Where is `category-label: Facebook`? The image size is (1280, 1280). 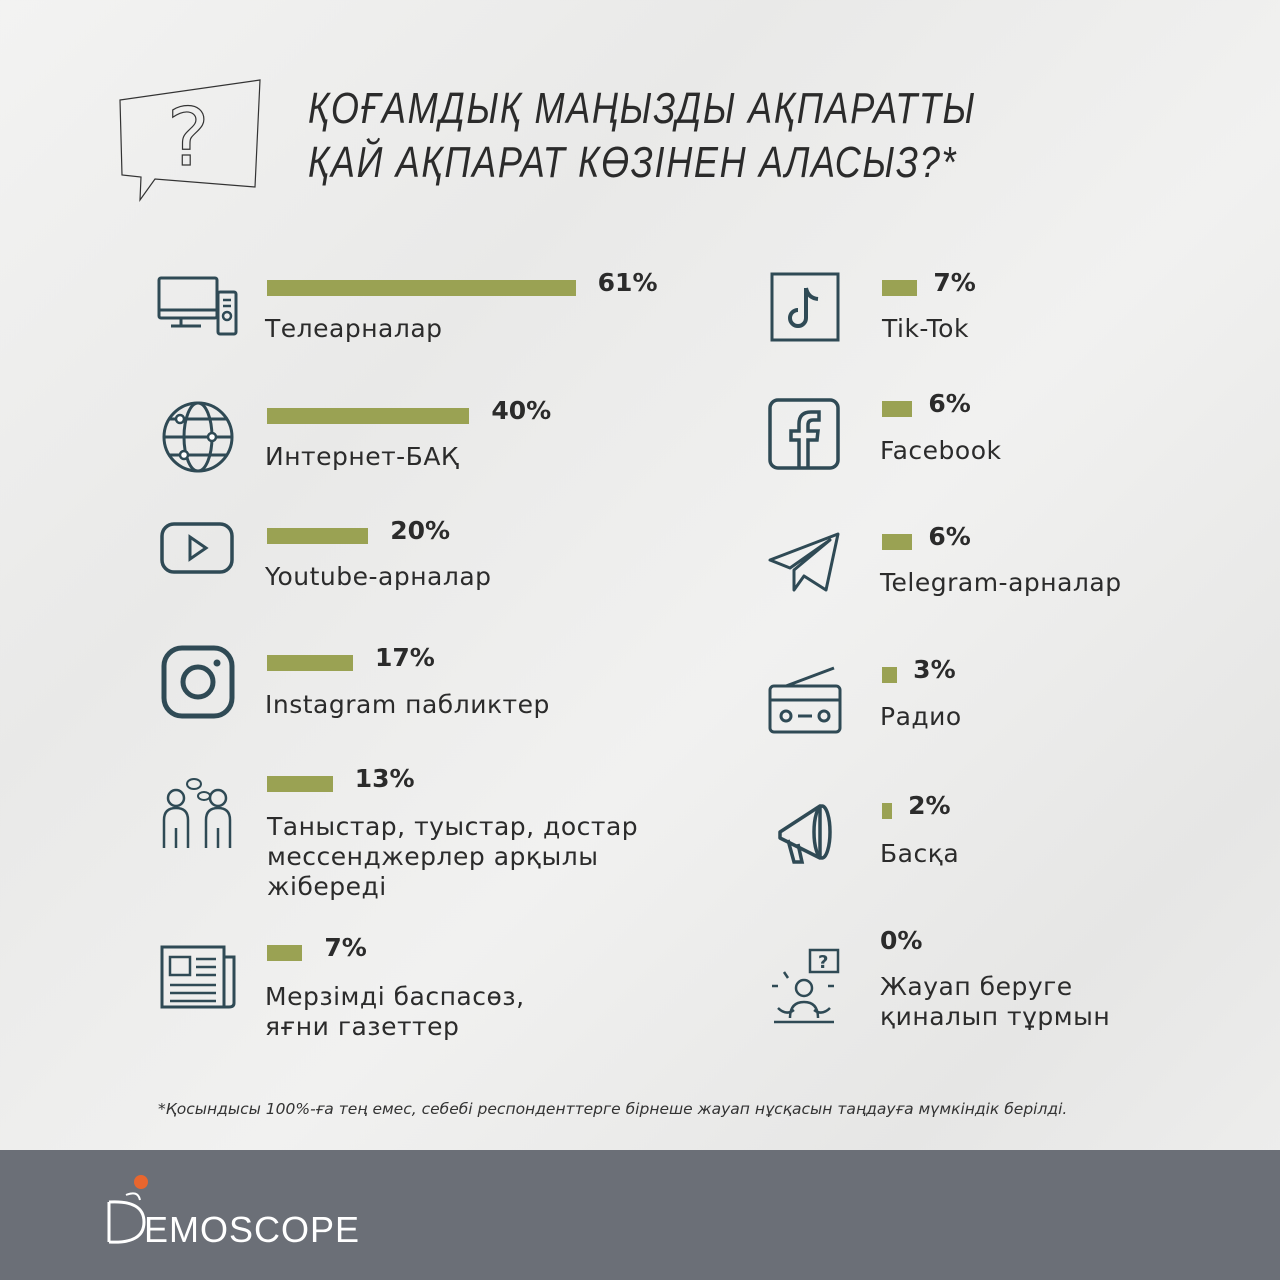 category-label: Facebook is located at coordinates (941, 450).